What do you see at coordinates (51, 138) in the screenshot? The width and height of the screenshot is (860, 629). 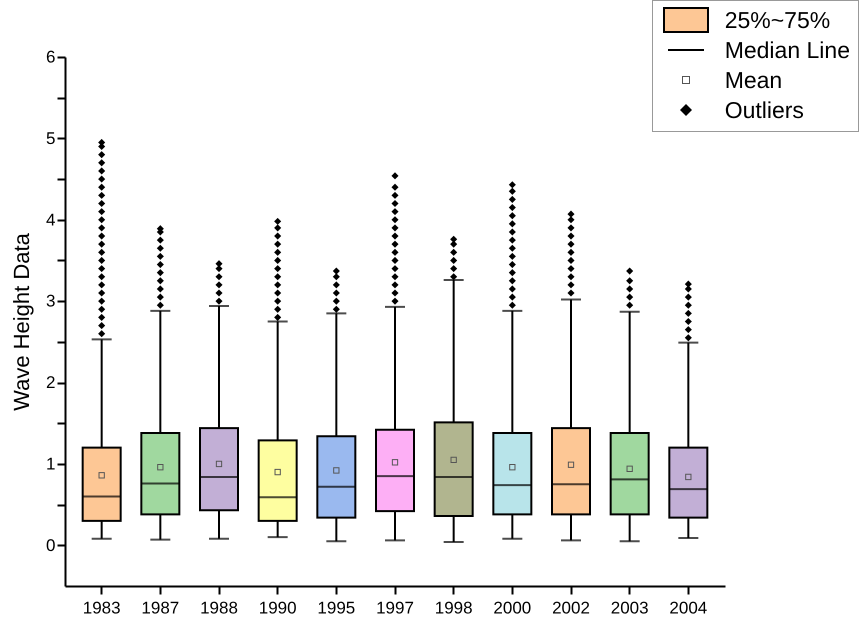 I see `y-tick-label: 5` at bounding box center [51, 138].